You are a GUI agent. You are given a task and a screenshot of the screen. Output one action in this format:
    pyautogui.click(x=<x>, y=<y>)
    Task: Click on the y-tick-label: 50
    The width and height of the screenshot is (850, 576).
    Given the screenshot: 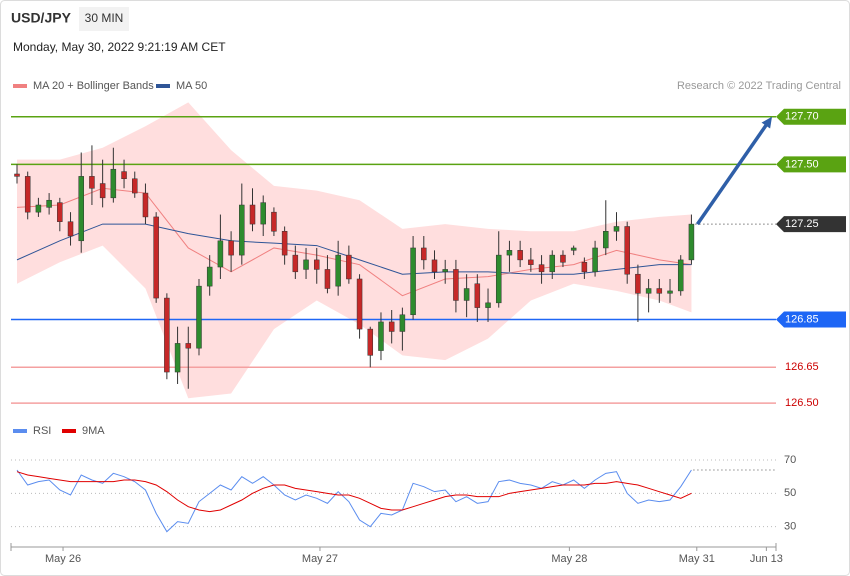 What is the action you would take?
    pyautogui.click(x=790, y=493)
    